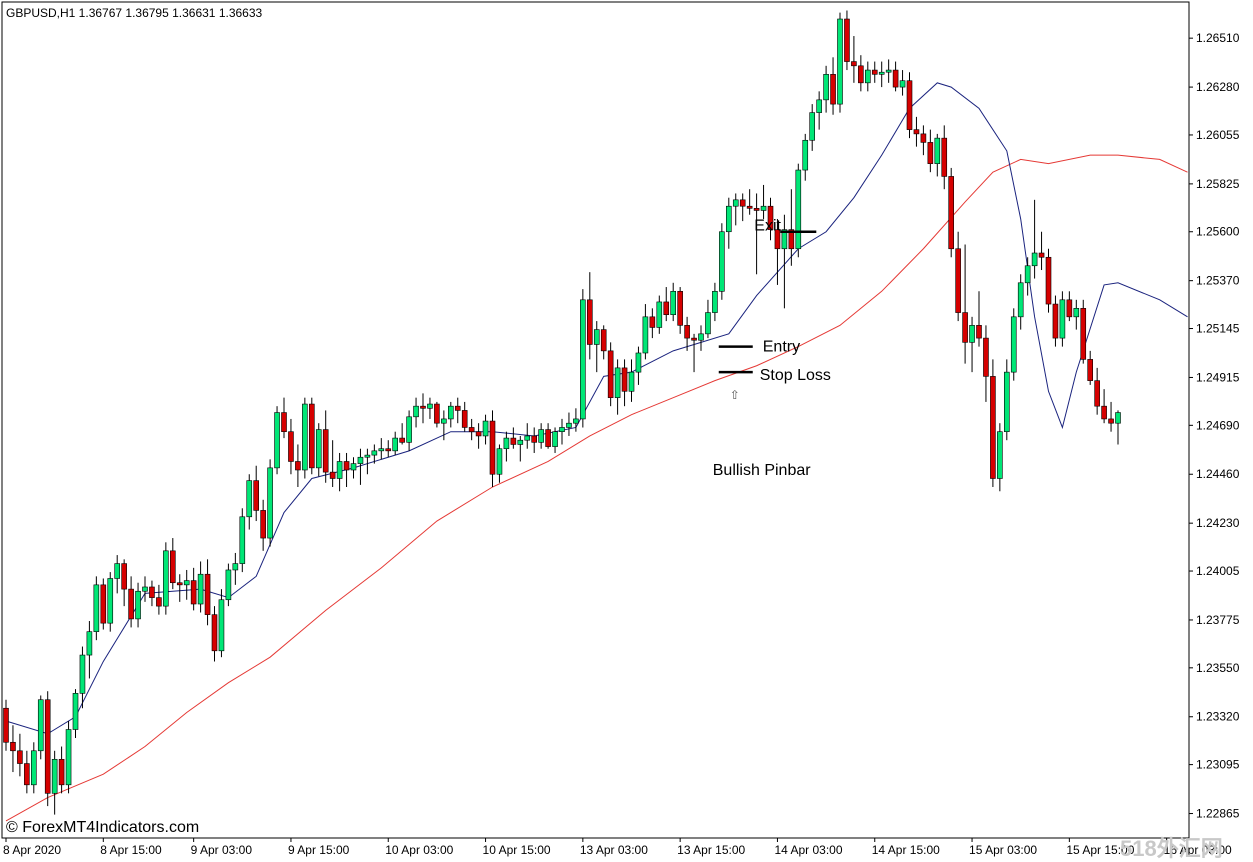 The width and height of the screenshot is (1253, 862). Describe the element at coordinates (1218, 281) in the screenshot. I see `y-tick-label: 1.25370` at that location.